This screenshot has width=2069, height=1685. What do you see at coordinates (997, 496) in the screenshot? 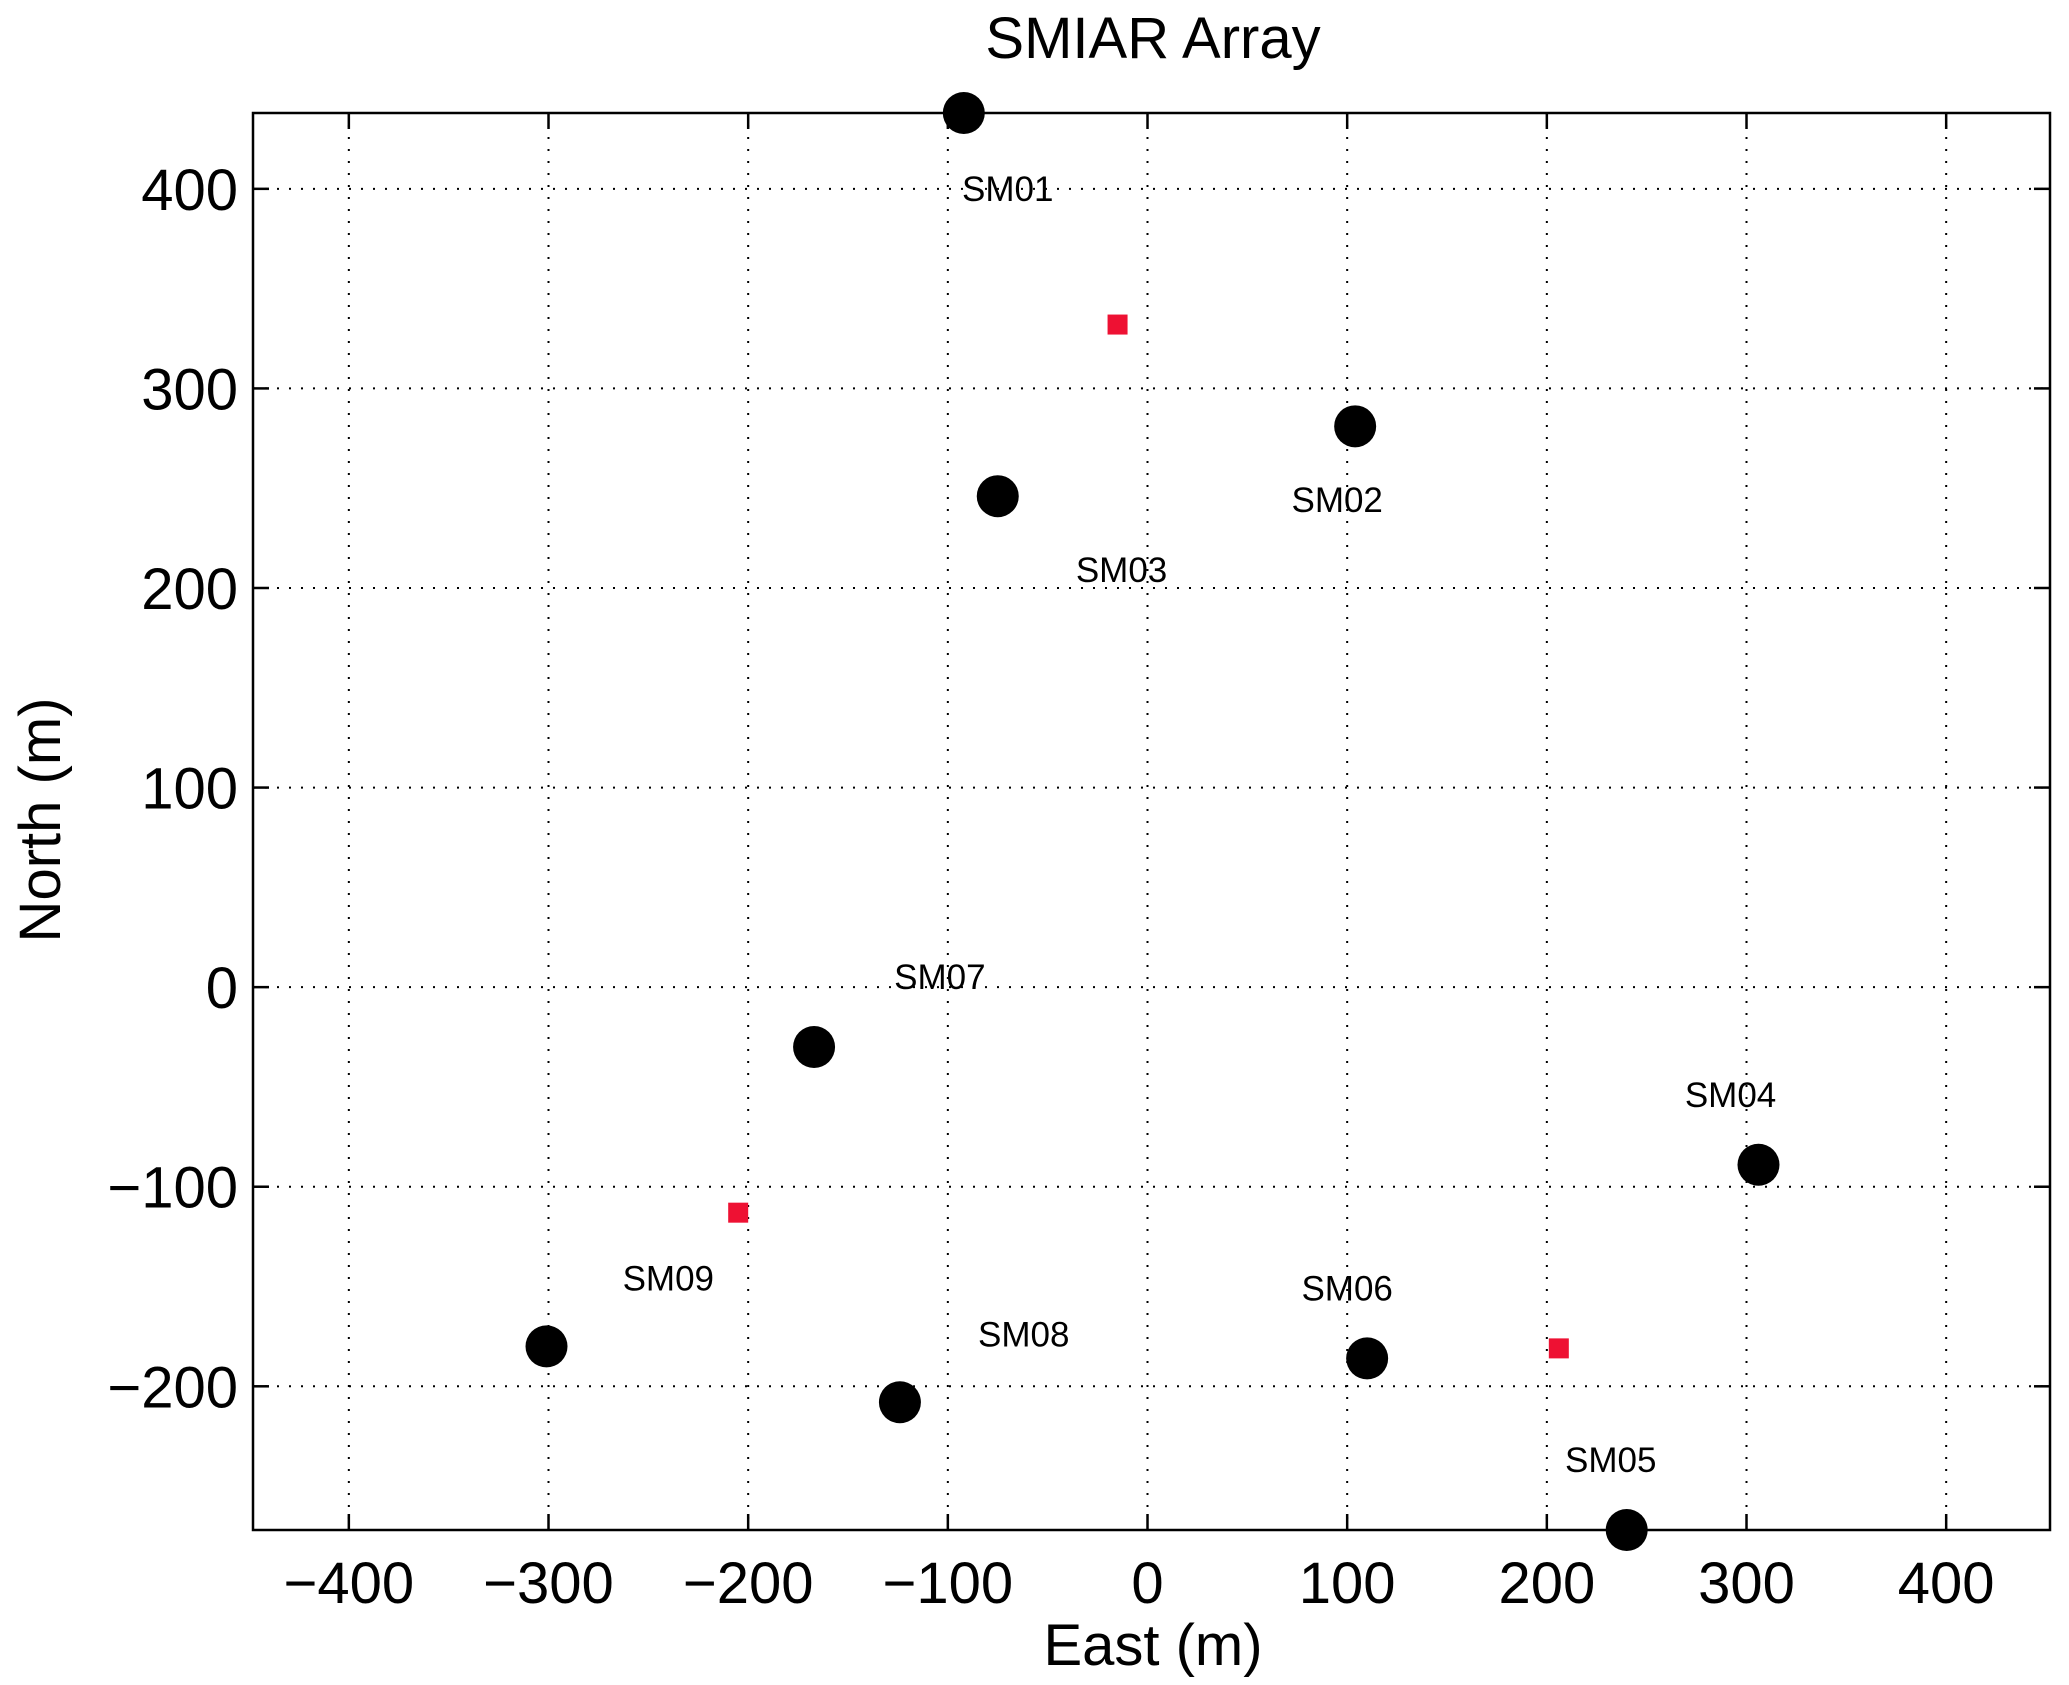
I see `station-point-sm03` at bounding box center [997, 496].